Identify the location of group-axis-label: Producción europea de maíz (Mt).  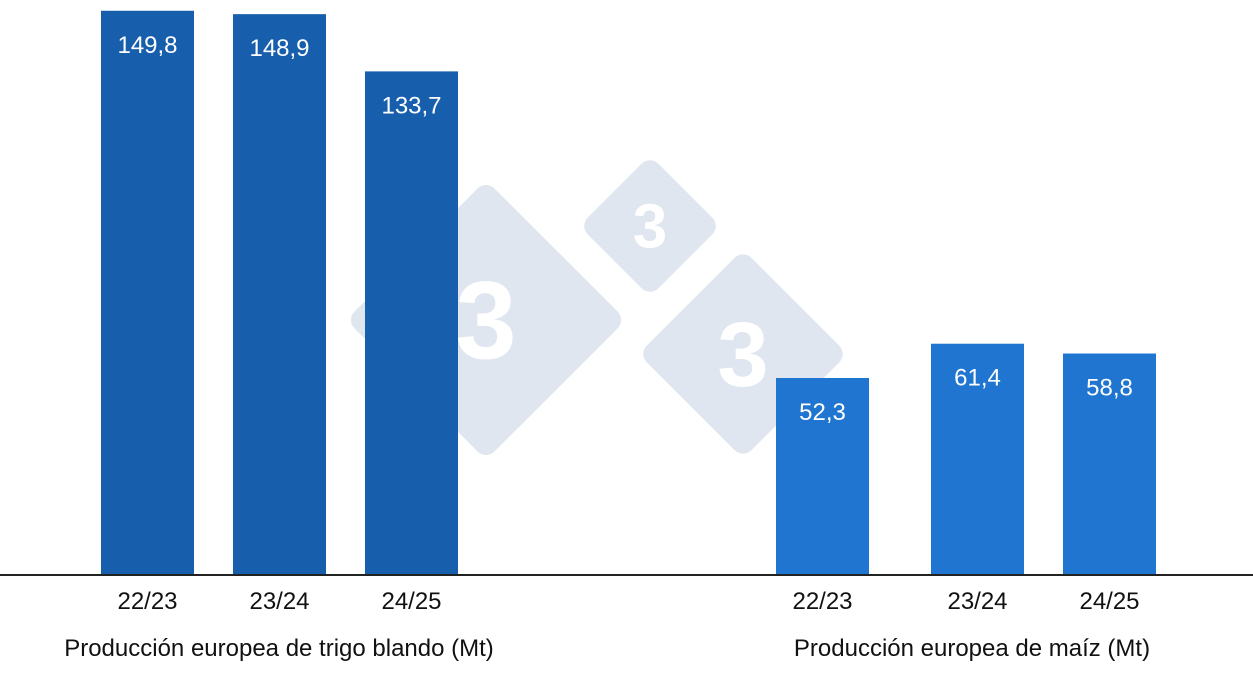
(972, 648).